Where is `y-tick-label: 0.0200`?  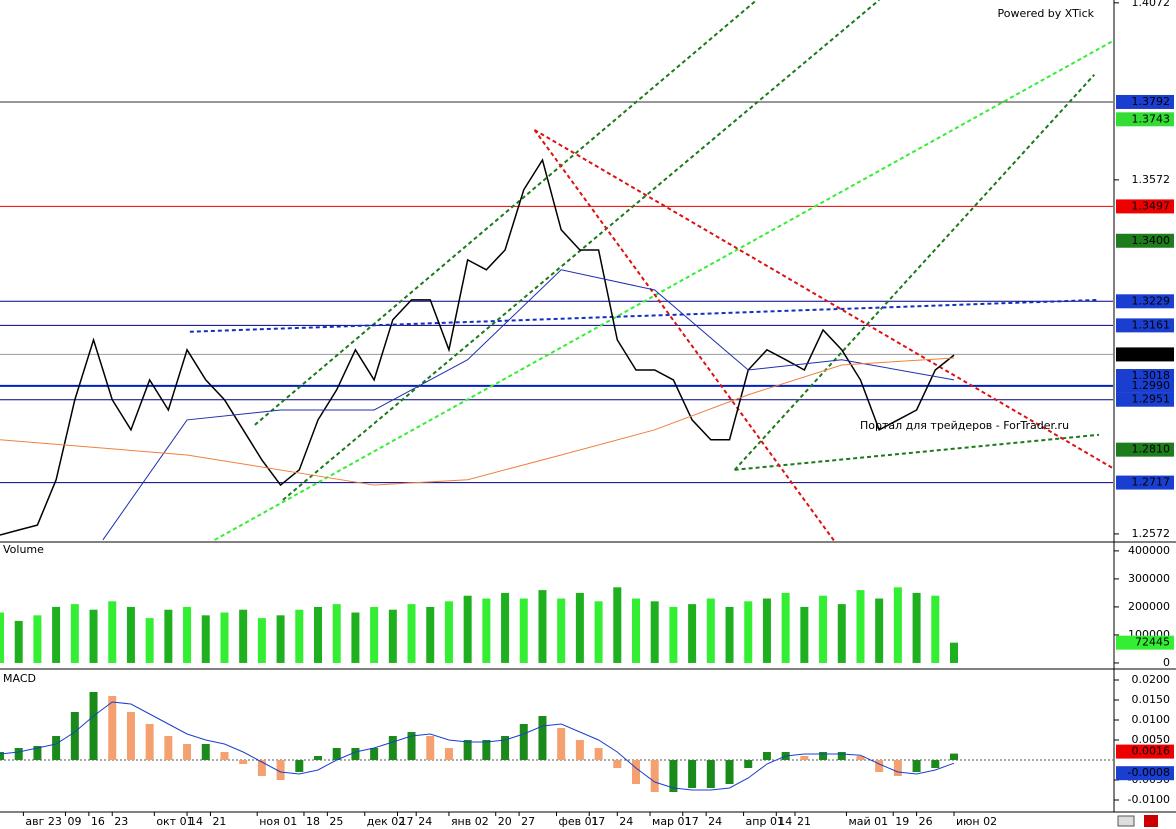
y-tick-label: 0.0200 is located at coordinates (1151, 679).